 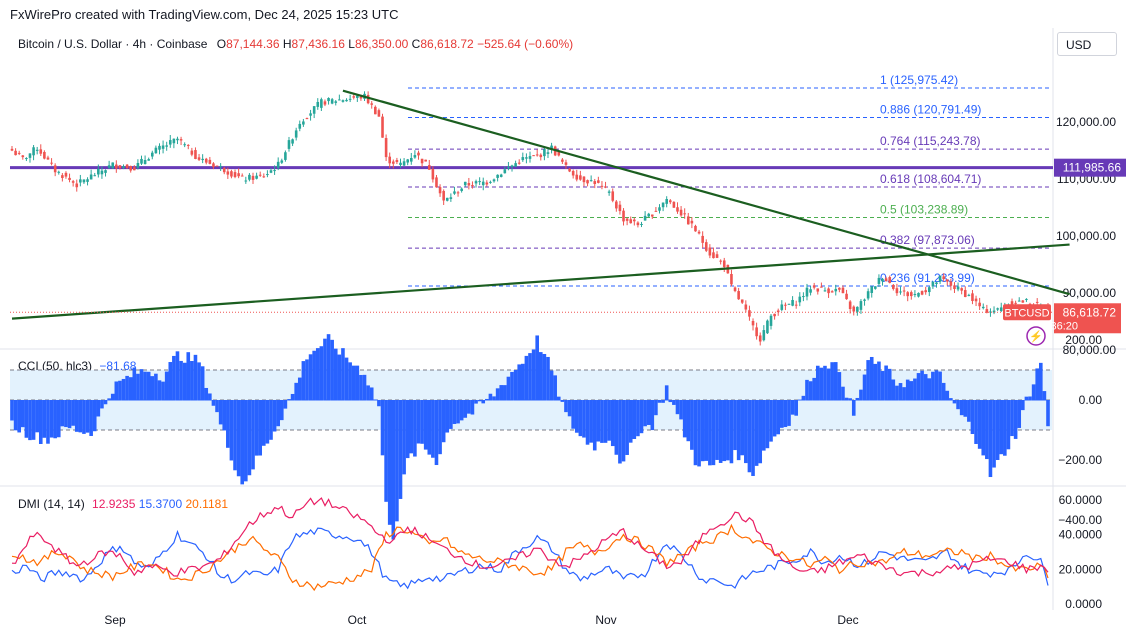 I want to click on dmi-axis-tick: 60.0000, so click(x=1081, y=500).